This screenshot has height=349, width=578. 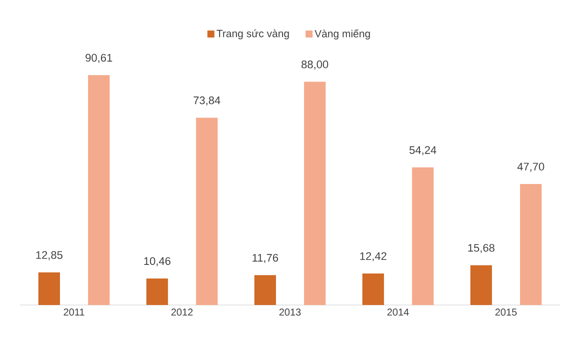 What do you see at coordinates (342, 34) in the screenshot?
I see `legend-label: Vàng miếng` at bounding box center [342, 34].